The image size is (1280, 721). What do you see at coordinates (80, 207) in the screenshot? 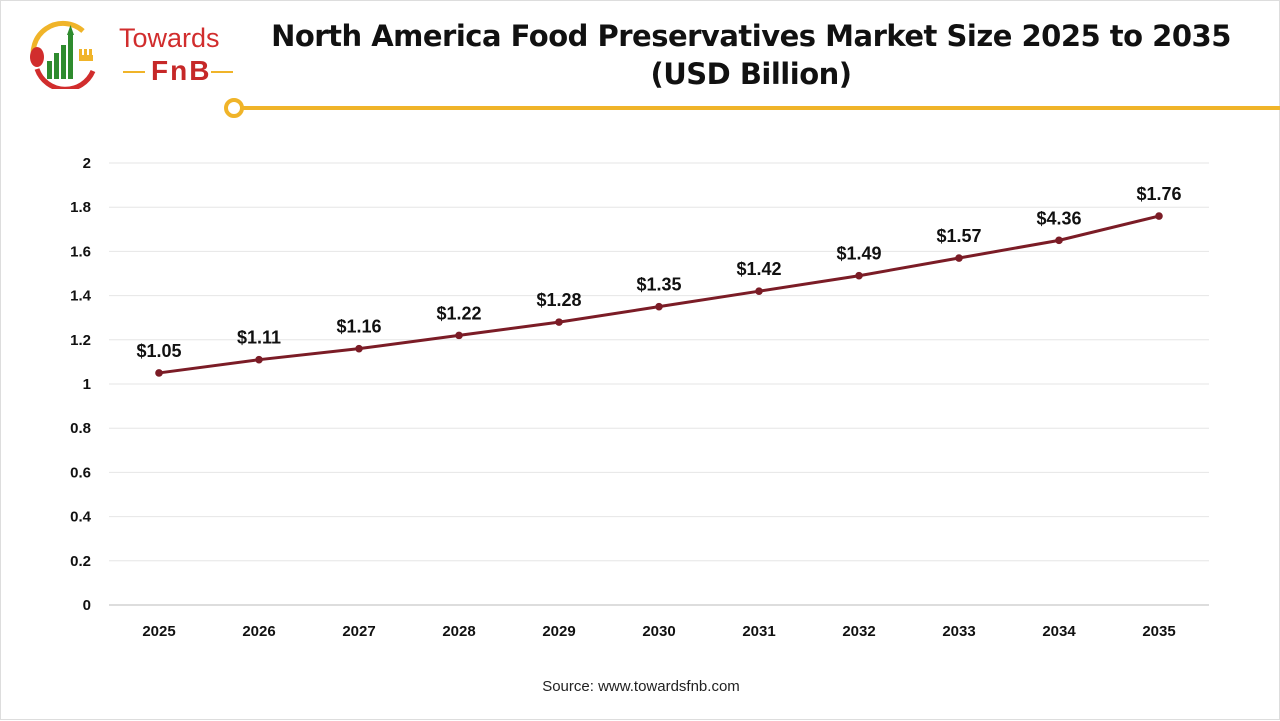
I see `y-tick-label: 1.8` at bounding box center [80, 207].